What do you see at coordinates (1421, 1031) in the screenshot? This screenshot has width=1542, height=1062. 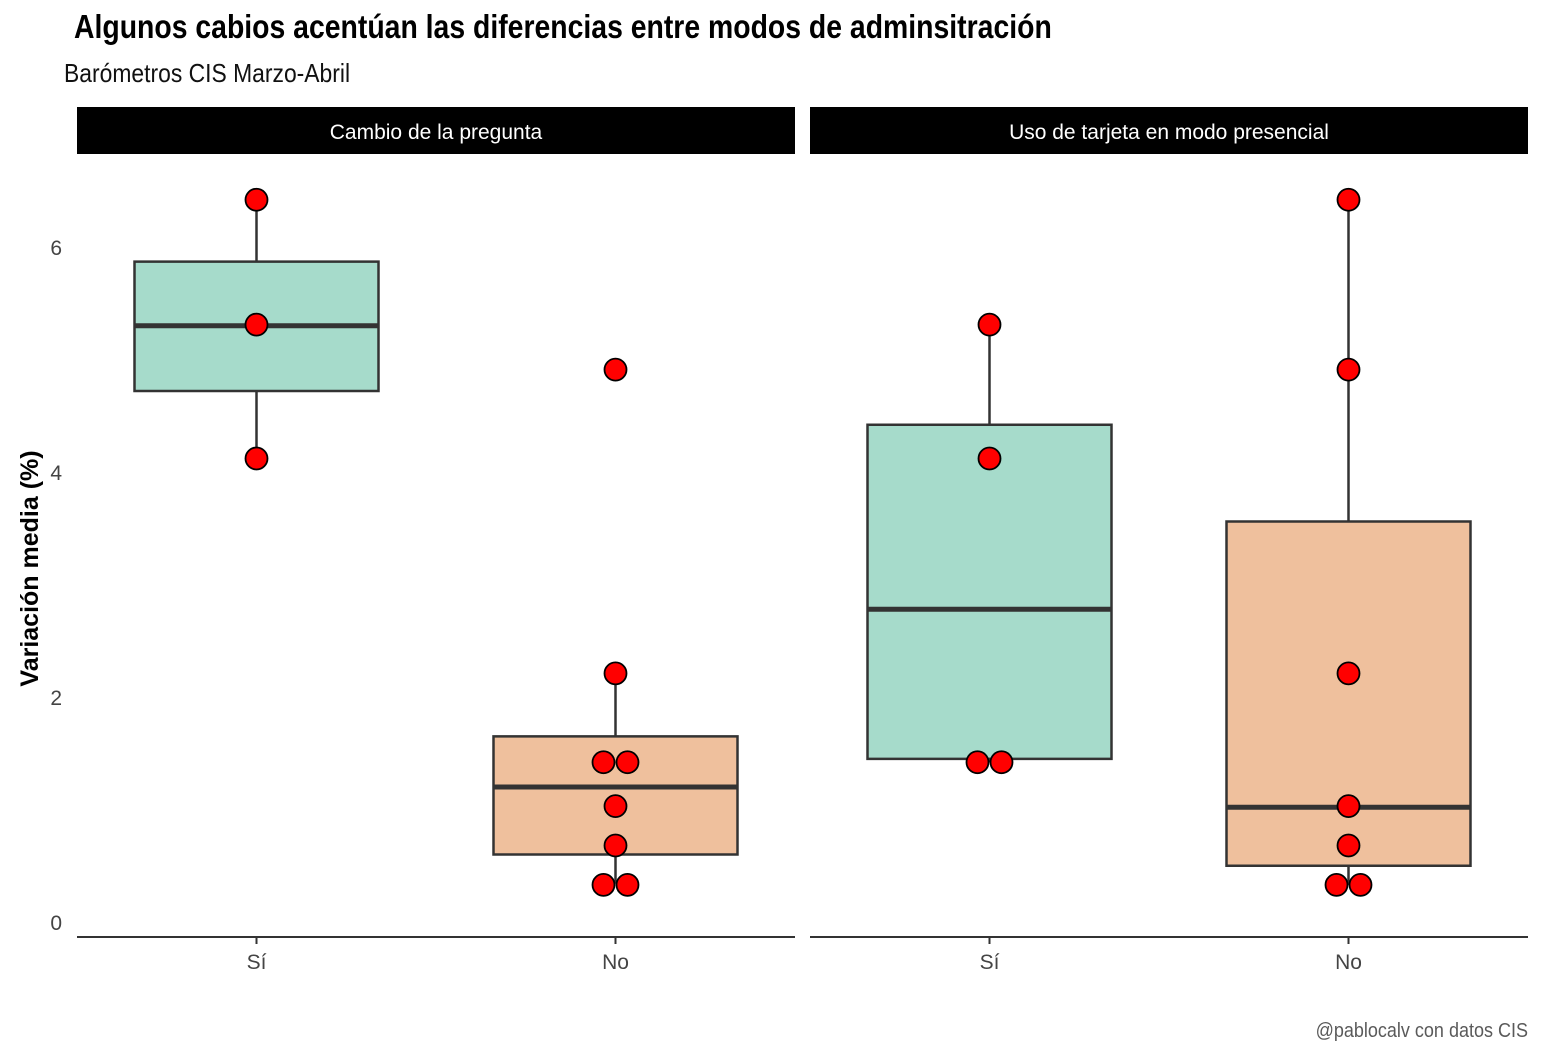 I see `chart-caption: @pablocalv con datos CIS` at bounding box center [1421, 1031].